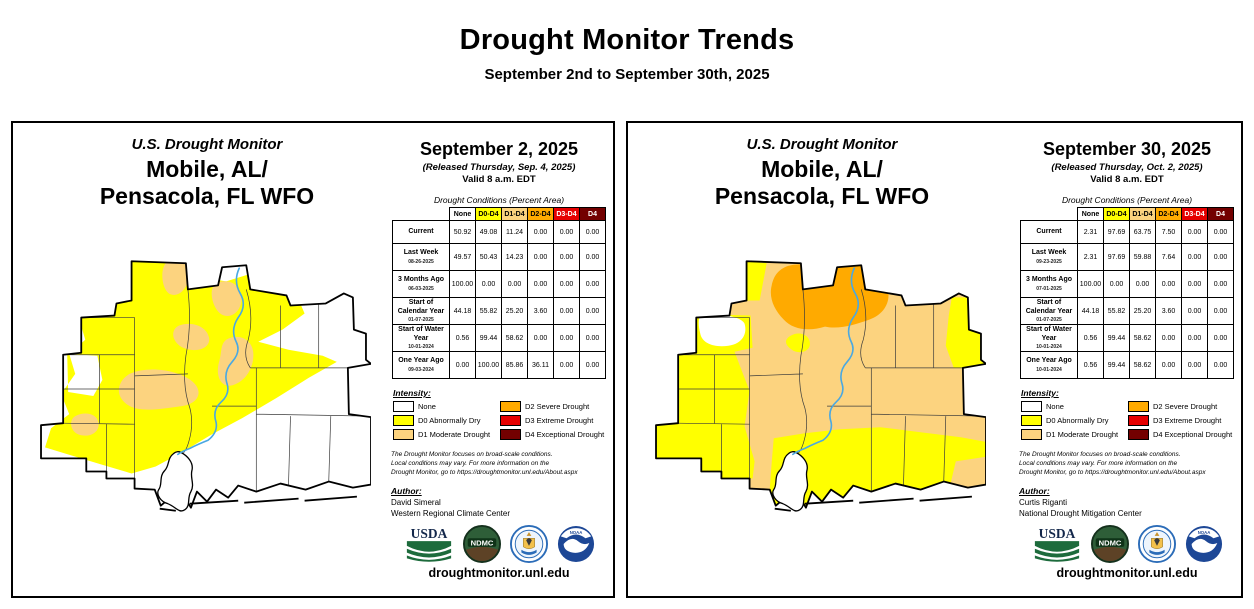 Image resolution: width=1254 pixels, height=609 pixels. Describe the element at coordinates (446, 420) in the screenshot. I see `legend-item-d0: D0 Abnormally Dry` at that location.